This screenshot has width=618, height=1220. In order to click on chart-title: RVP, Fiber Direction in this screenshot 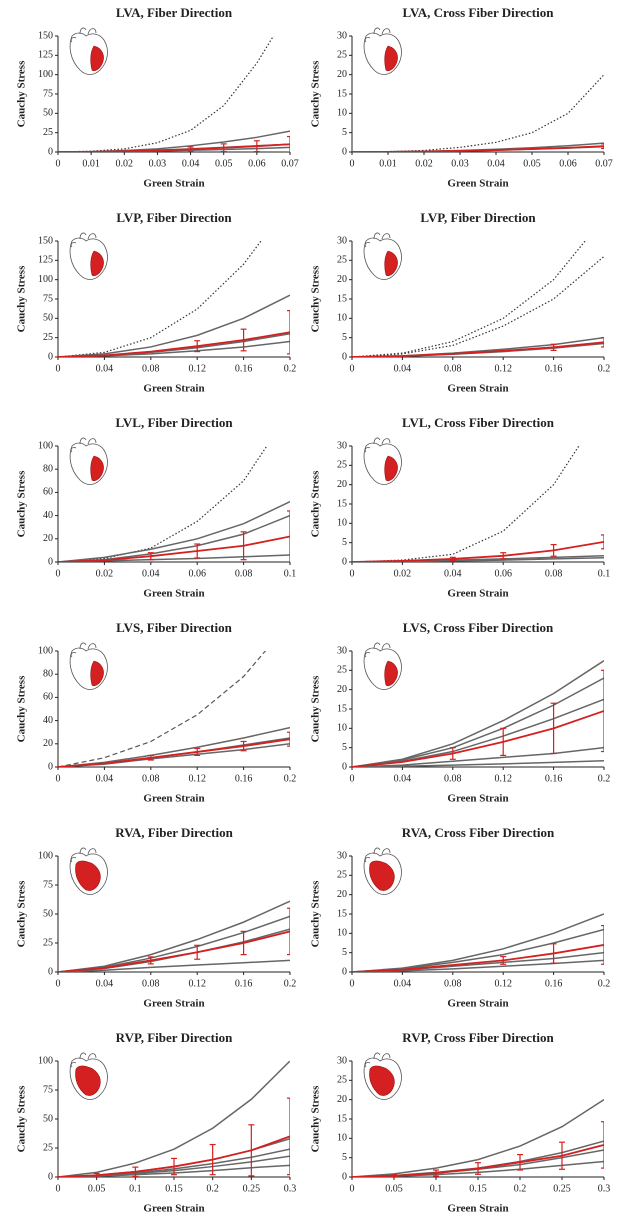, I will do `click(174, 1037)`.